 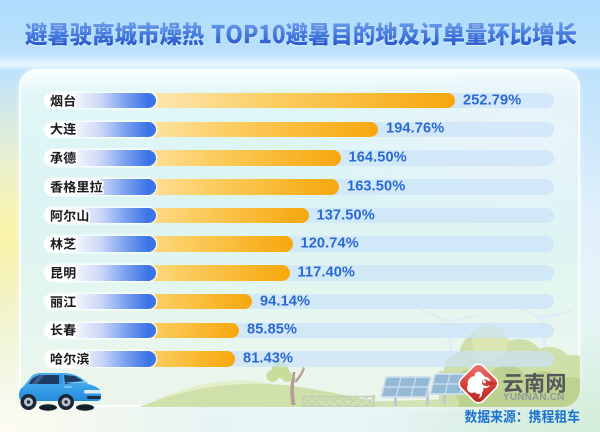 I want to click on svg-text: YUNNAN.CN, so click(x=533, y=397).